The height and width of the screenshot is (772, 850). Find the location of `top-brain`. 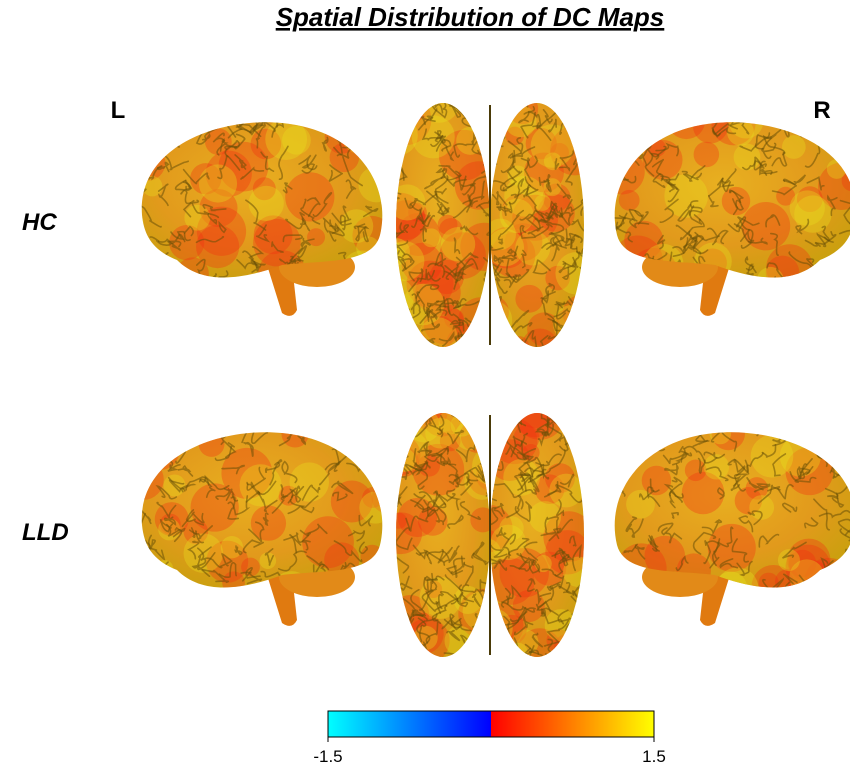

top-brain is located at coordinates (490, 220).